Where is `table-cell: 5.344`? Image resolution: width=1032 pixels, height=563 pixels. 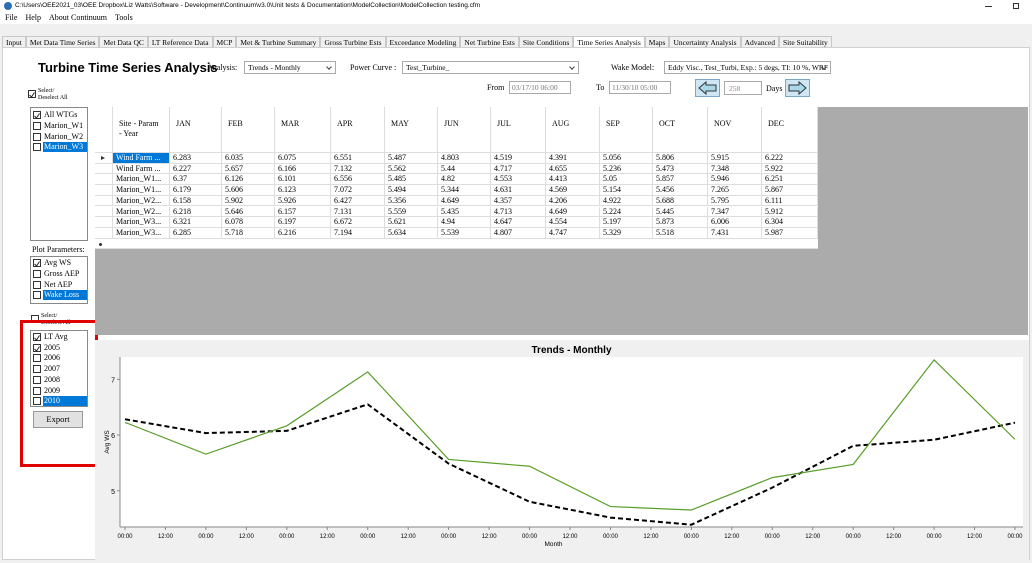
table-cell: 5.344 is located at coordinates (464, 190).